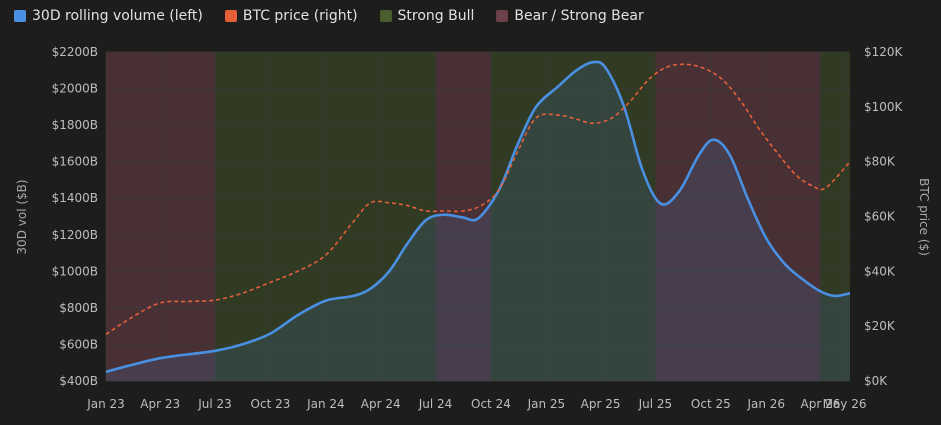  Describe the element at coordinates (884, 52) in the screenshot. I see `y-right-tick-6: $120K` at that location.